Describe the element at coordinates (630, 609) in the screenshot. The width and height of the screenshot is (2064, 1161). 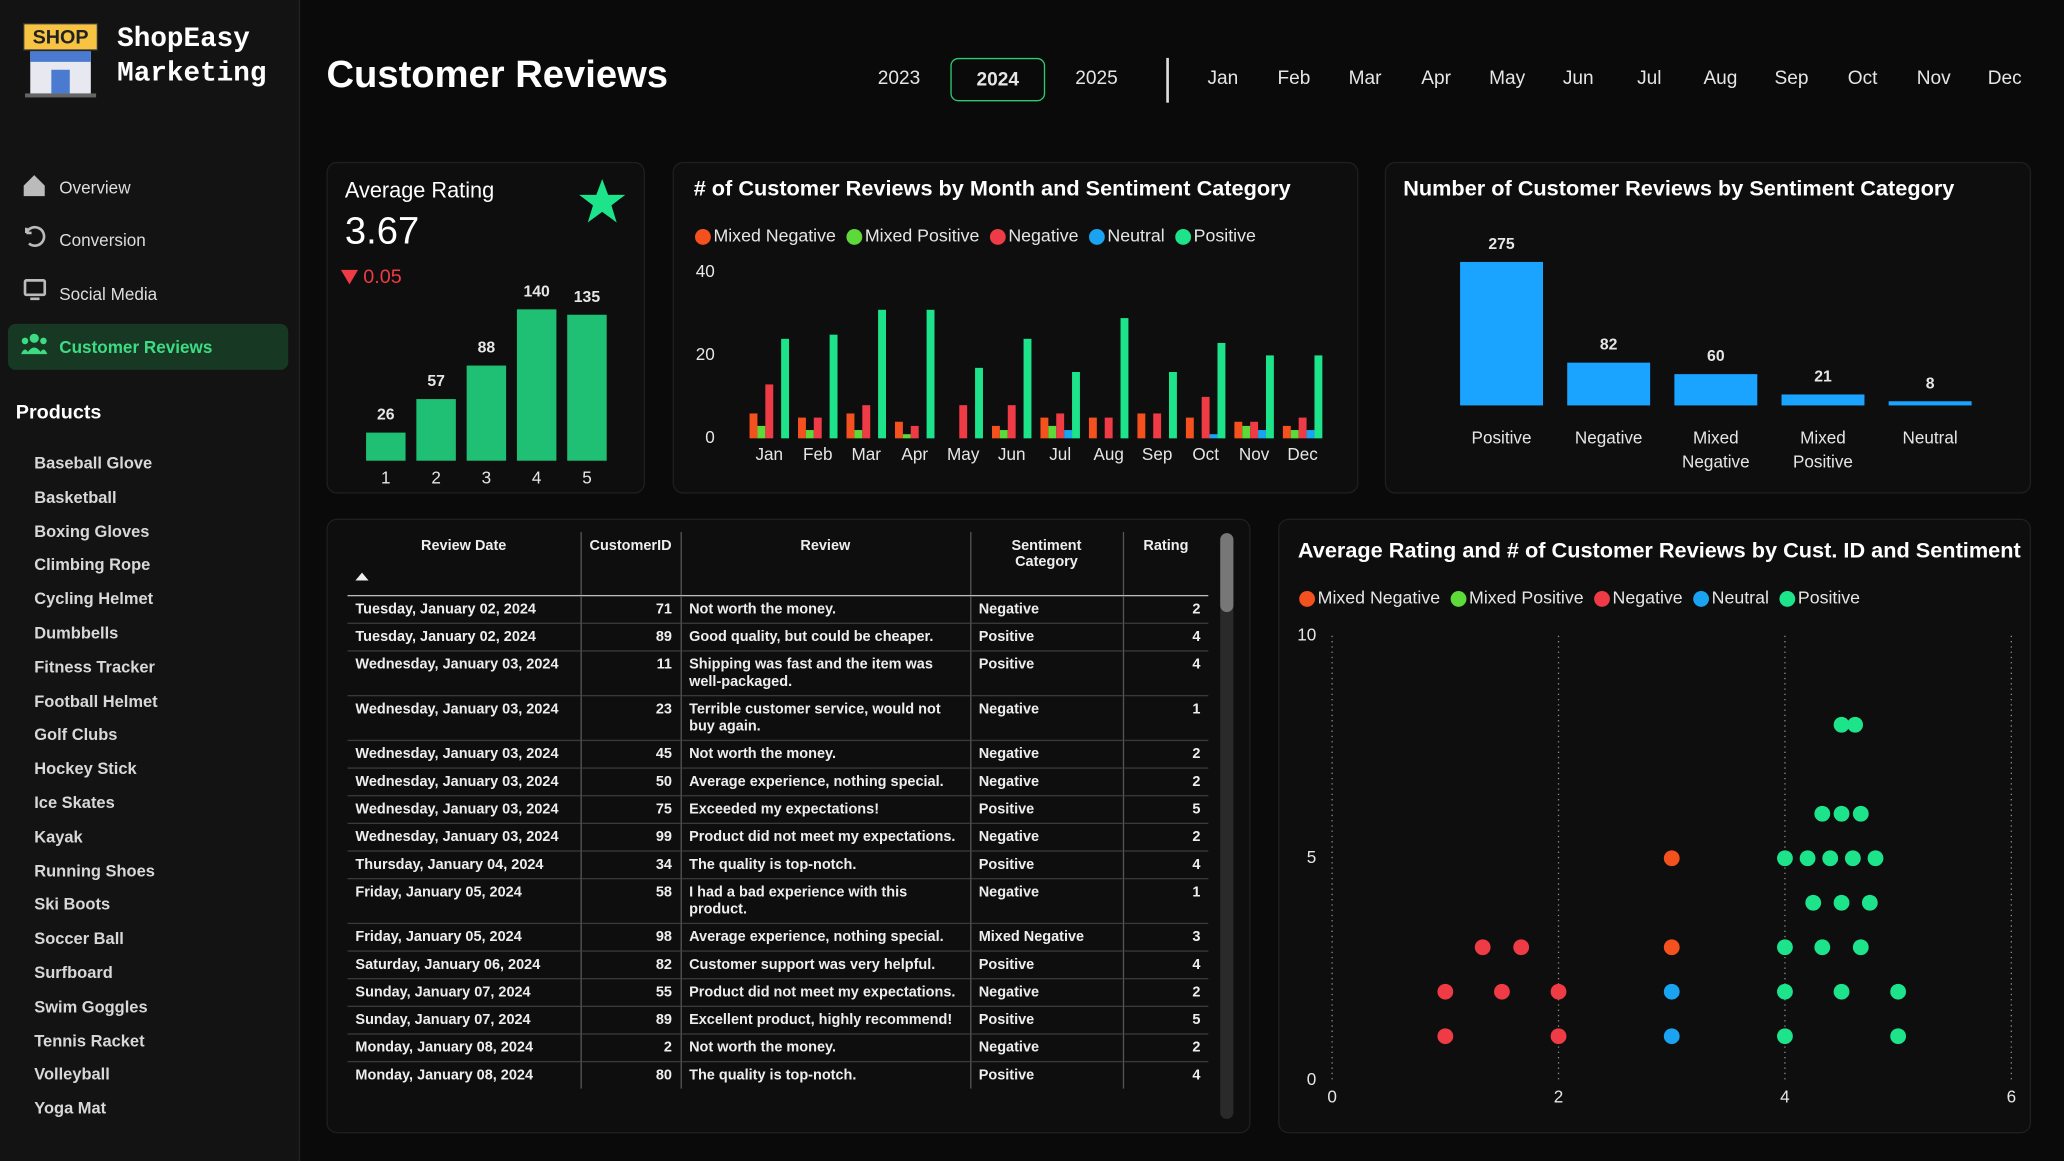
I see `table-cell: 71` at that location.